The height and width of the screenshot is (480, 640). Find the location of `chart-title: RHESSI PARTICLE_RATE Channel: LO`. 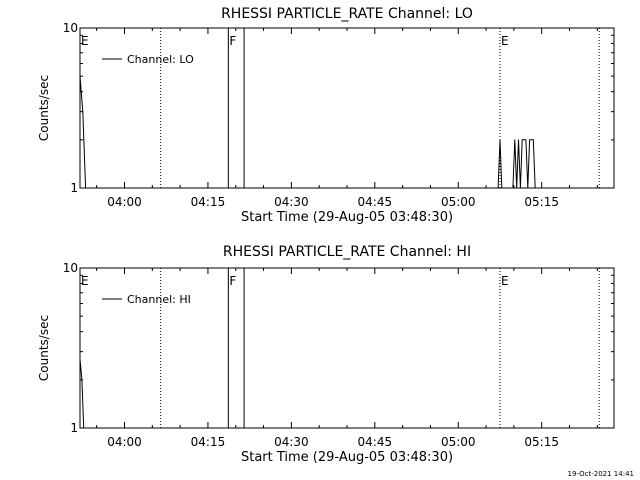

chart-title: RHESSI PARTICLE_RATE Channel: LO is located at coordinates (347, 14).